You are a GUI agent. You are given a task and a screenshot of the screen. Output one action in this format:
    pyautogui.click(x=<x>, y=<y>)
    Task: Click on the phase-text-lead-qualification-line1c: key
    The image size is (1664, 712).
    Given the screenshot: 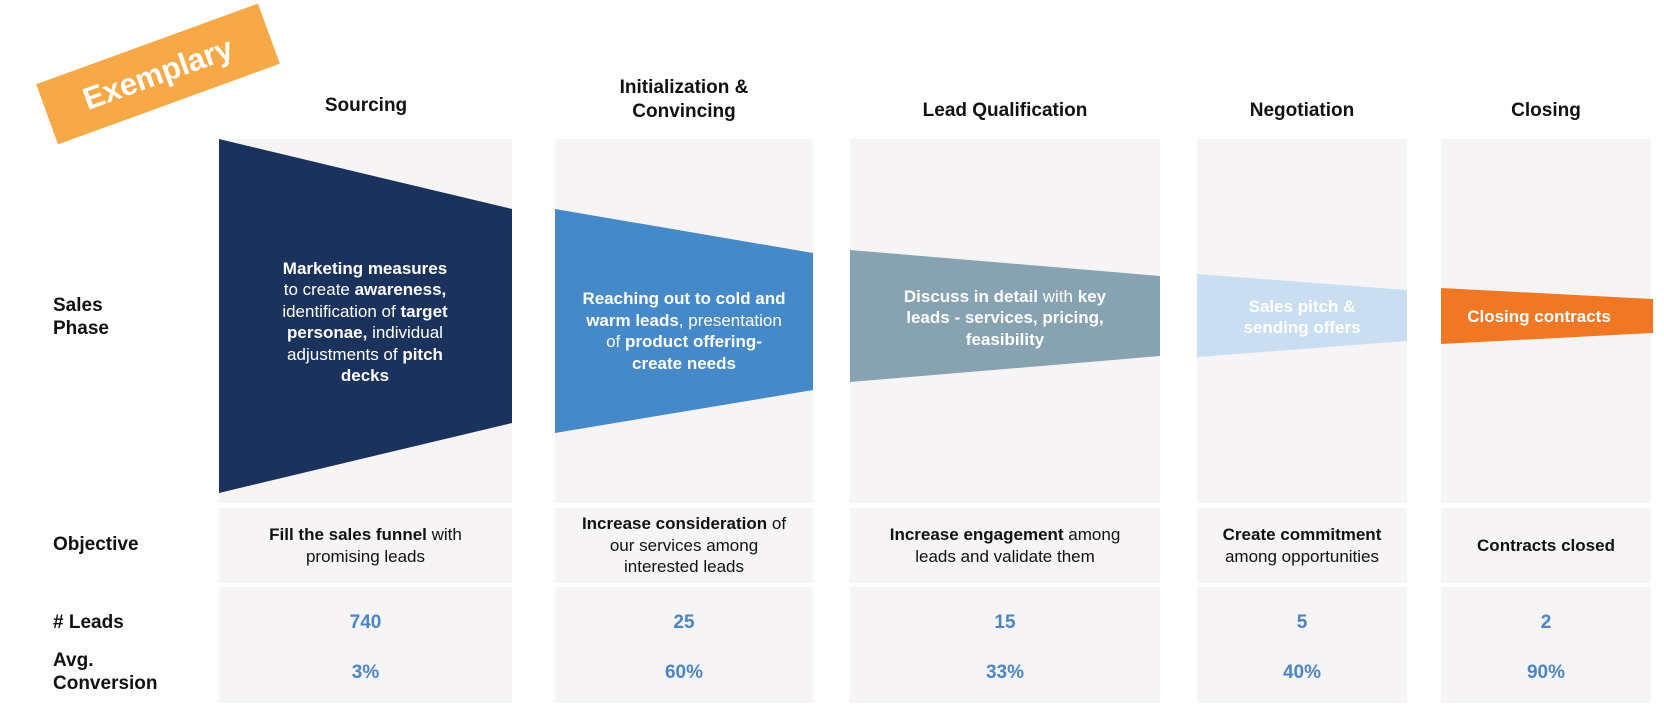 What is the action you would take?
    pyautogui.click(x=1092, y=296)
    